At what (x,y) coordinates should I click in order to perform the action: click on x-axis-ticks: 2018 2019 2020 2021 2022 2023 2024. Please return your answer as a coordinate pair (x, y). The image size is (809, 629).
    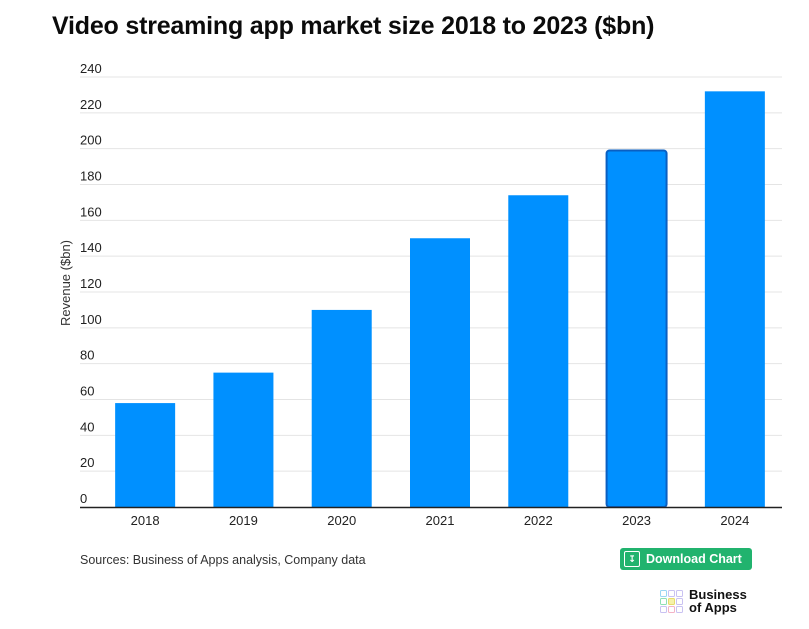
    Looking at the image, I should click on (440, 520).